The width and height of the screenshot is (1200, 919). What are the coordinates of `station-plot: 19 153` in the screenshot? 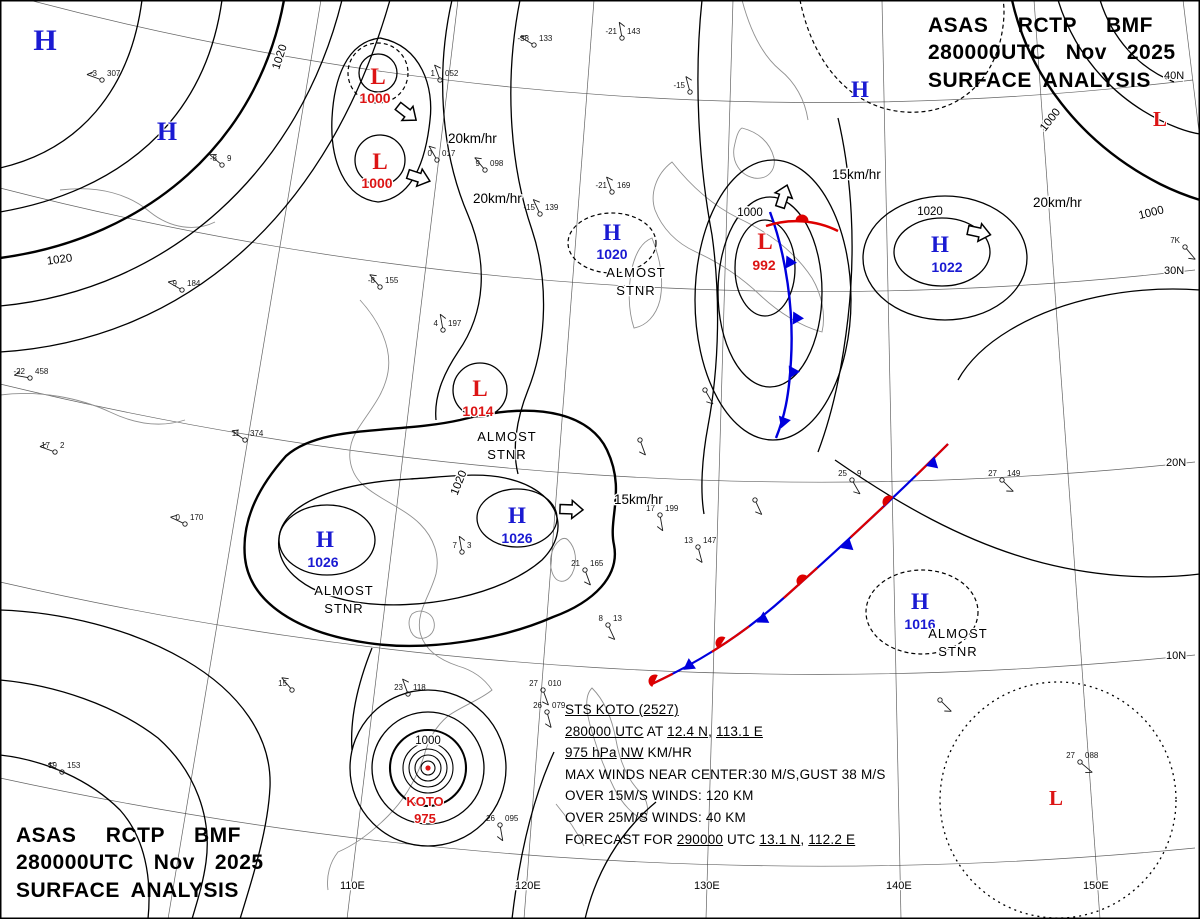 It's located at (64, 768).